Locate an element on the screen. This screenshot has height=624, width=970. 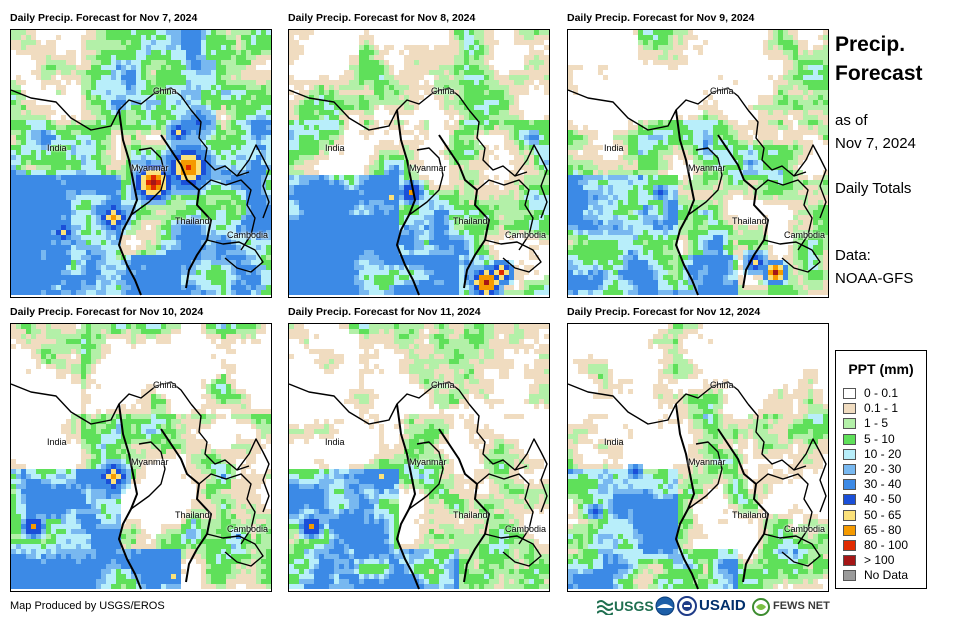
panel-title: Daily Precip. Forecast for Nov 9, 2024 is located at coordinates (661, 18).